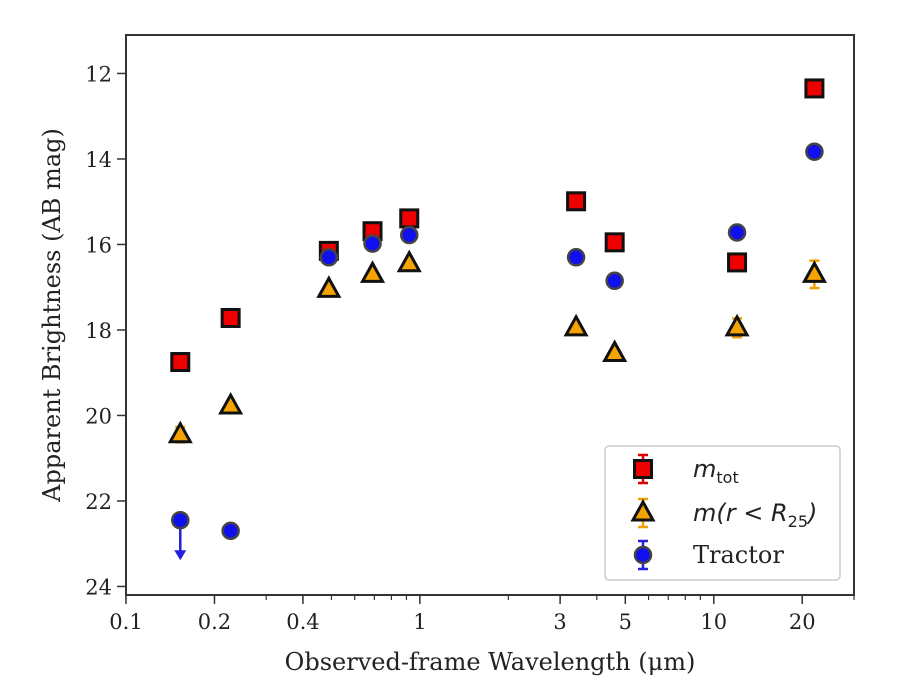 This screenshot has width=900, height=700. What do you see at coordinates (98, 502) in the screenshot?
I see `y-tick-label: 22` at bounding box center [98, 502].